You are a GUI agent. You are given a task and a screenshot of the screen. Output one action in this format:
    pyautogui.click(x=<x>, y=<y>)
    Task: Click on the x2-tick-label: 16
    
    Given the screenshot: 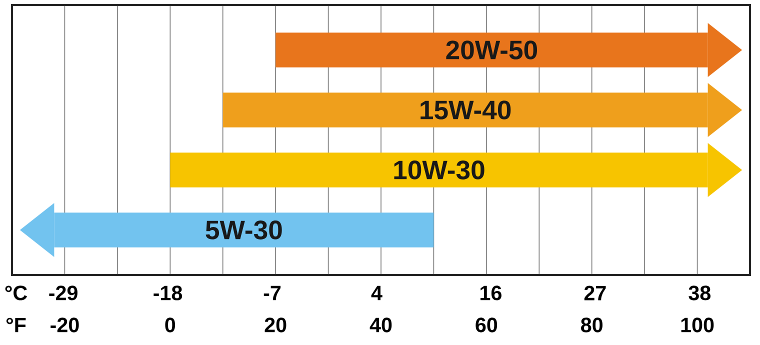 What is the action you would take?
    pyautogui.click(x=491, y=293)
    